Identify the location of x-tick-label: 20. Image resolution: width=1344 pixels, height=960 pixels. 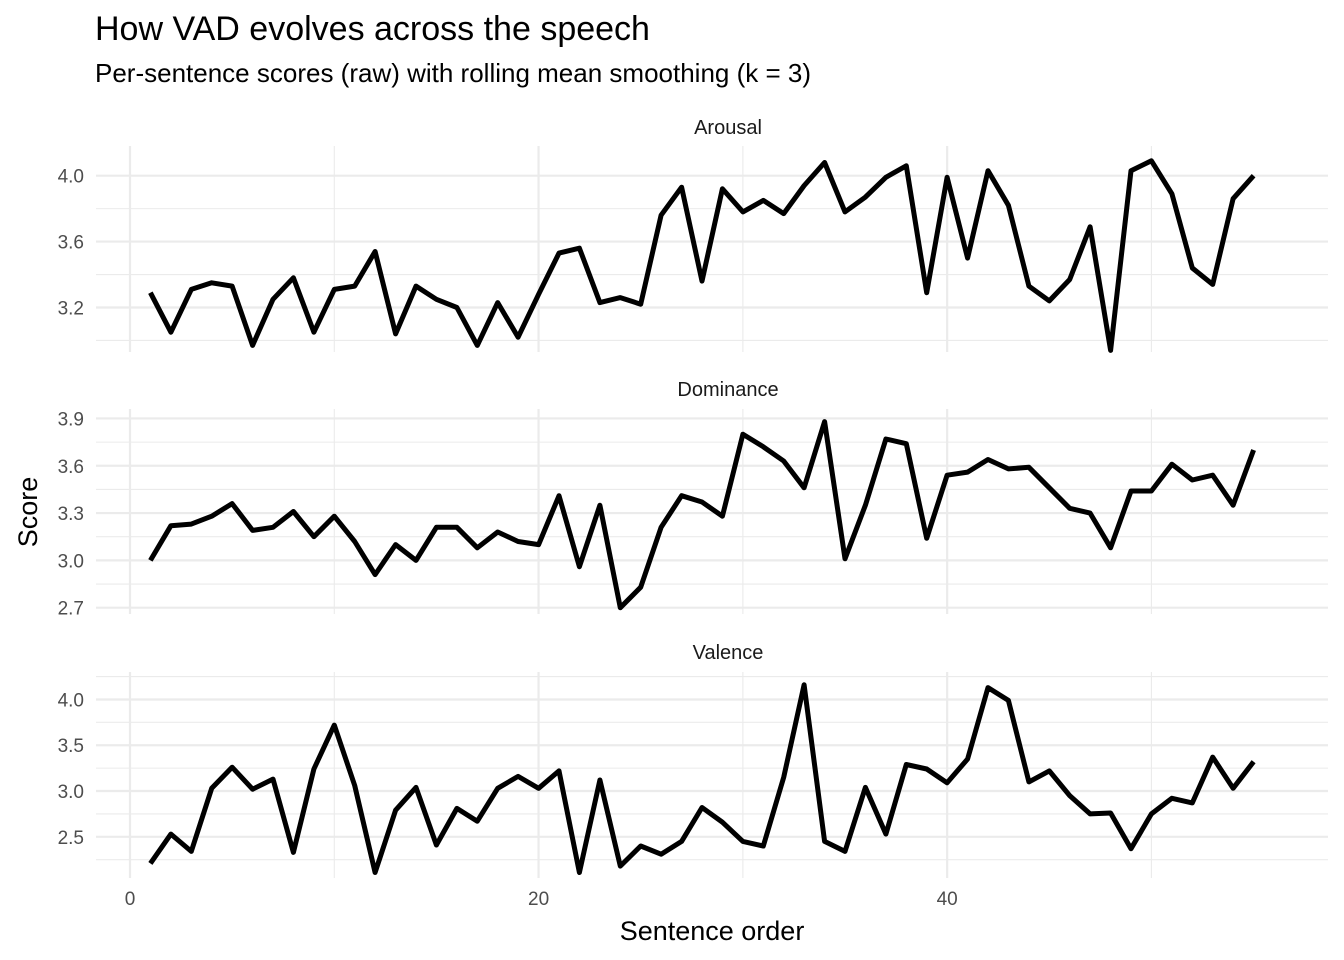
(538, 899).